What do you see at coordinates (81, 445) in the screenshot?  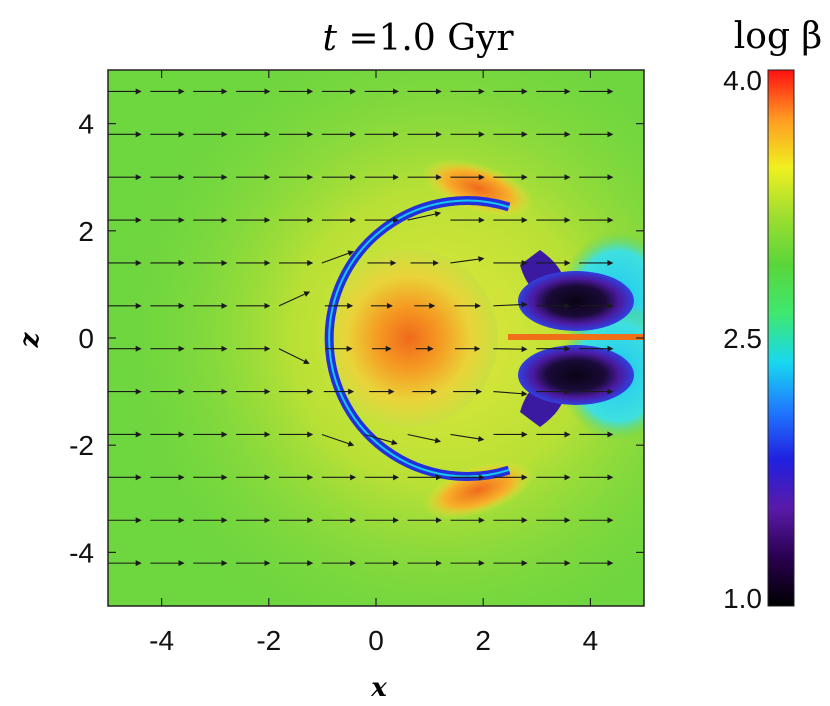 I see `y-tick-label: -2` at bounding box center [81, 445].